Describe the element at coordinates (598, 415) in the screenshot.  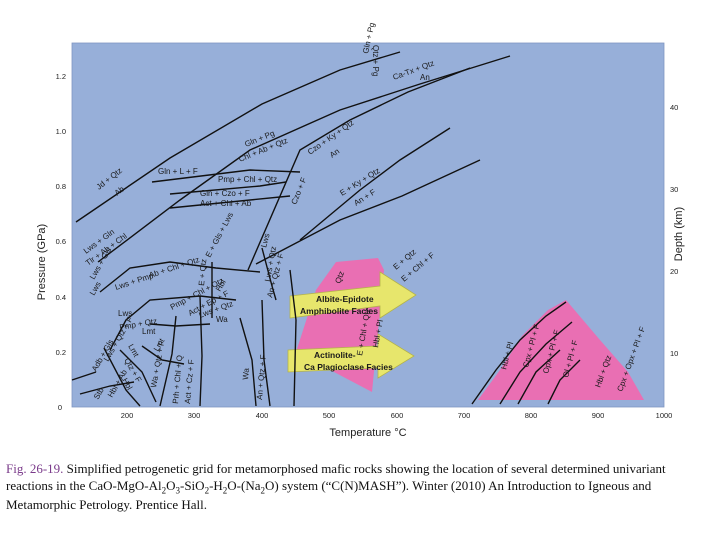
I see `x-tick-label: 900` at that location.